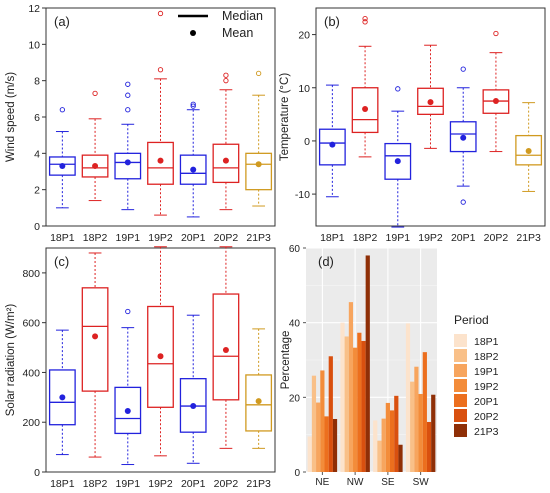  Describe the element at coordinates (460, 415) in the screenshot. I see `legend-swatch-20P2` at that location.